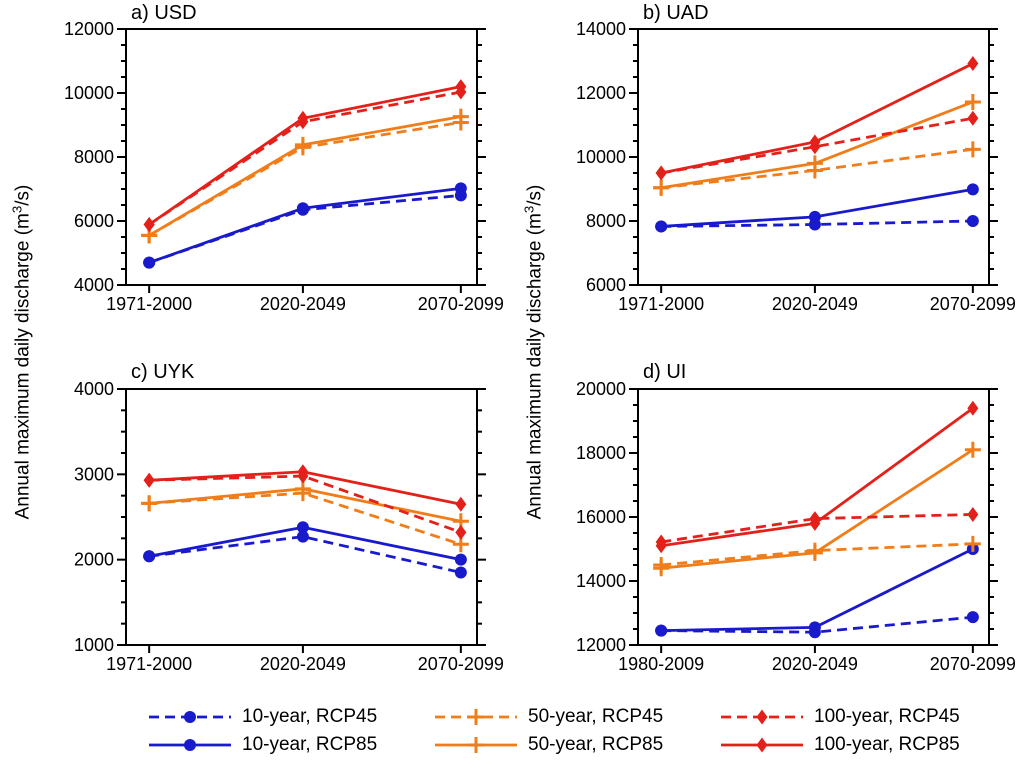  I want to click on legend-item-10-year-rcp85: 10-year, RCP85, so click(290, 745).